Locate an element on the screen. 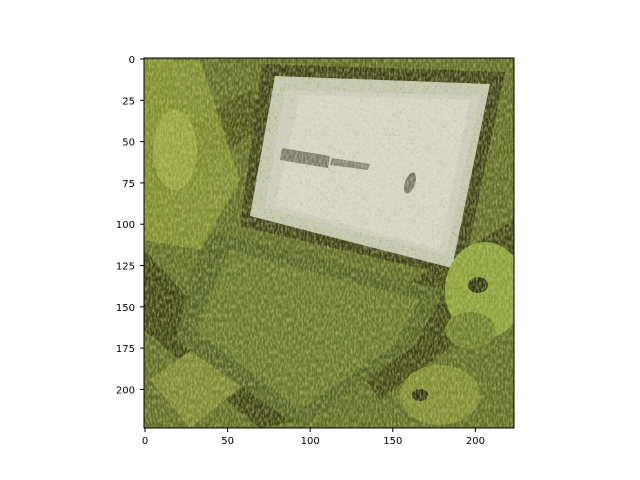 This screenshot has width=640, height=480. y-tick-label: 75 is located at coordinates (128, 184).